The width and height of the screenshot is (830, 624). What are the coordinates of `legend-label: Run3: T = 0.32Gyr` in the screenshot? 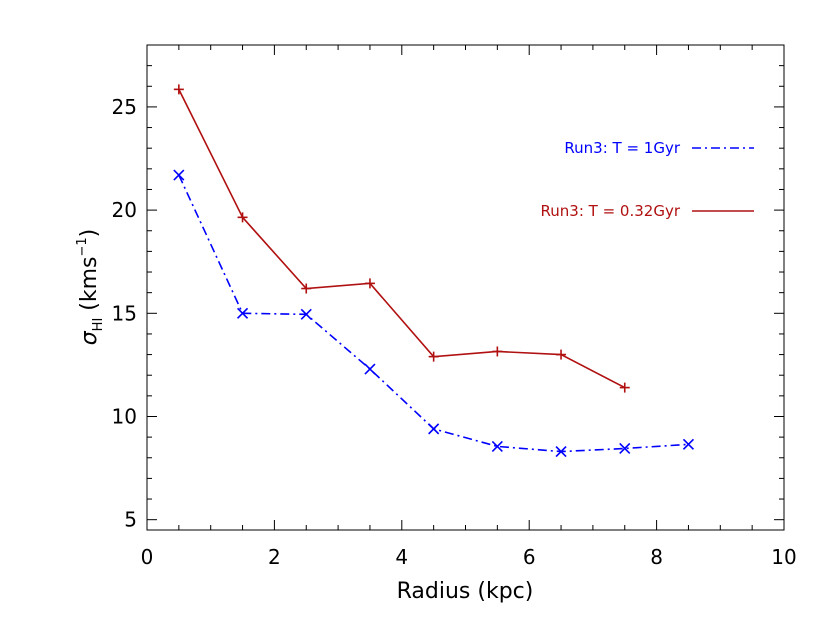 It's located at (611, 211).